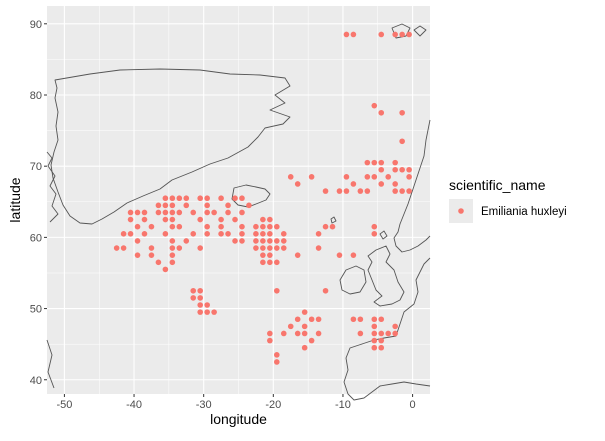 The image size is (605, 441). What do you see at coordinates (412, 186) in the screenshot?
I see `norway-coastline` at bounding box center [412, 186].